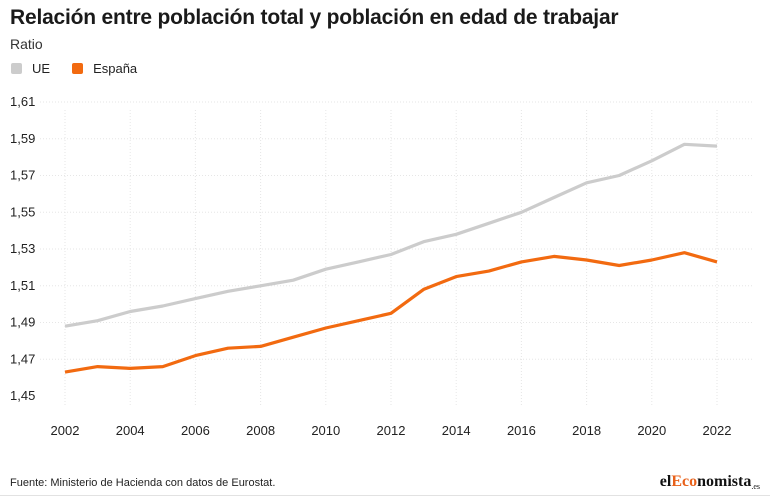 This screenshot has height=500, width=770. What do you see at coordinates (22, 175) in the screenshot?
I see `y-tick-label: 1,57` at bounding box center [22, 175].